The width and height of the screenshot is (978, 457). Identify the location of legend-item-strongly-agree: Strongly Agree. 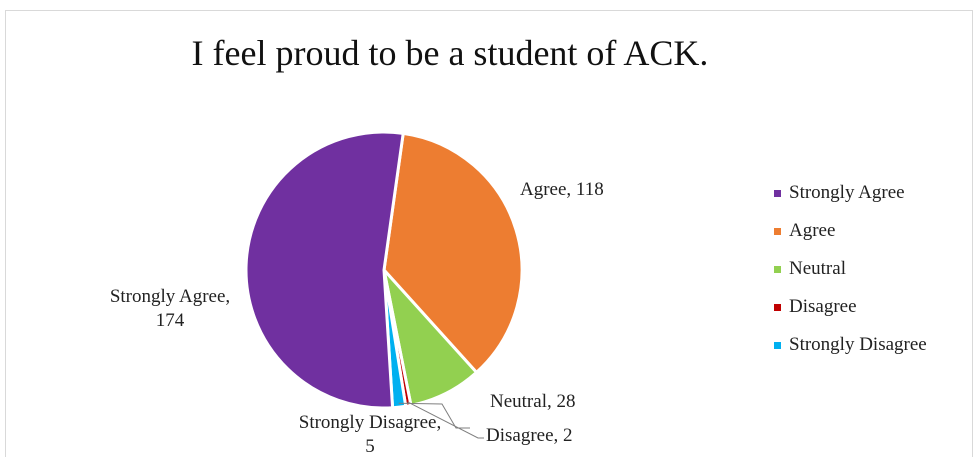
(850, 193).